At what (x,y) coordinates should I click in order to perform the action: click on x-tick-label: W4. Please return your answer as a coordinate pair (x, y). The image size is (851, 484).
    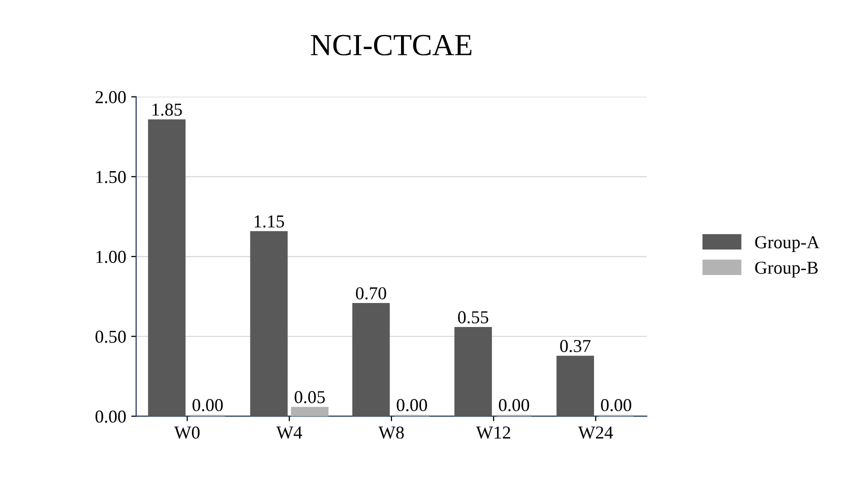
    Looking at the image, I should click on (289, 432).